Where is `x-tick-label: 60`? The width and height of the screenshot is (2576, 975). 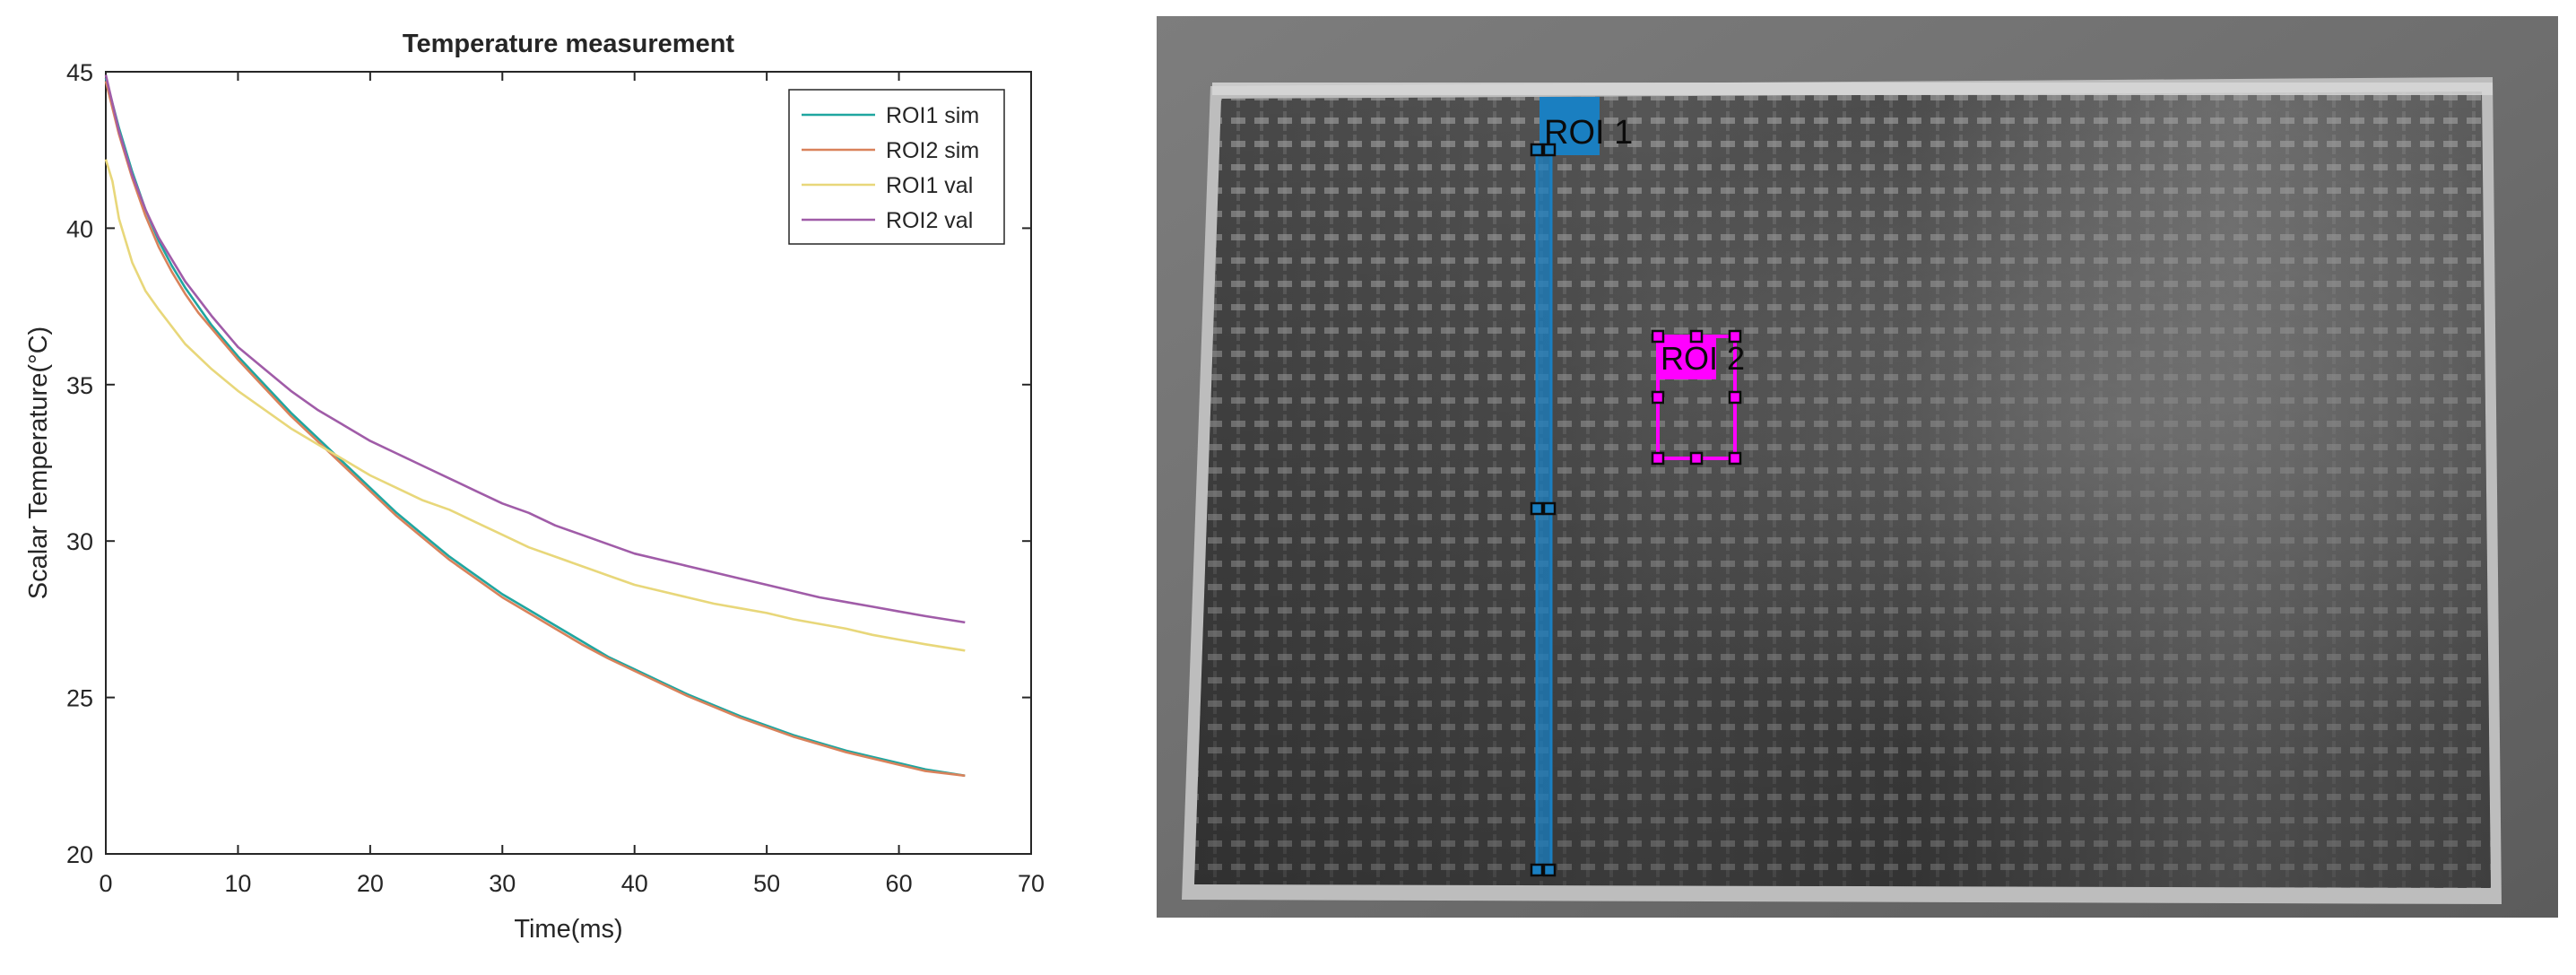 x-tick-label: 60 is located at coordinates (899, 883).